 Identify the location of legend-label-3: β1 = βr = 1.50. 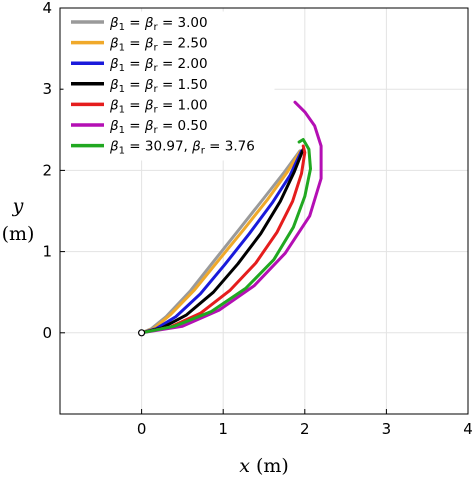
(158, 86).